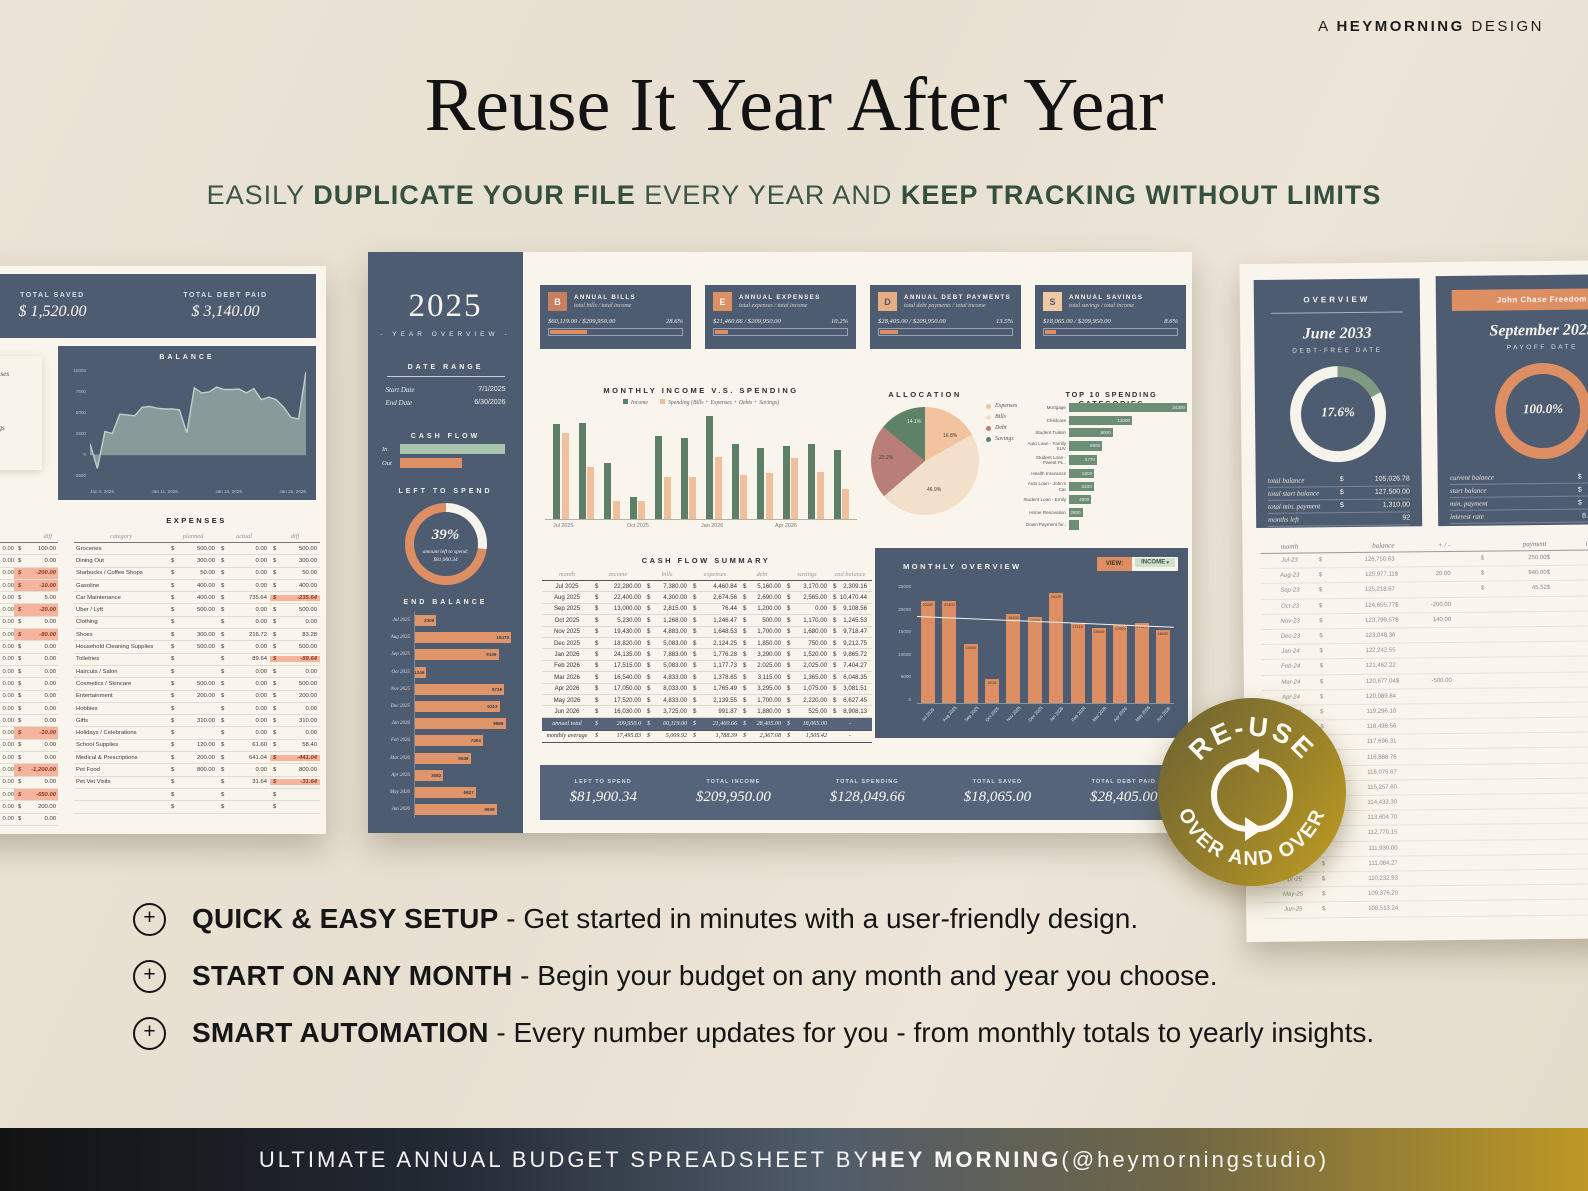 The width and height of the screenshot is (1588, 1191). What do you see at coordinates (1537, 558) in the screenshot?
I see `payment-cell: 250.00` at bounding box center [1537, 558].